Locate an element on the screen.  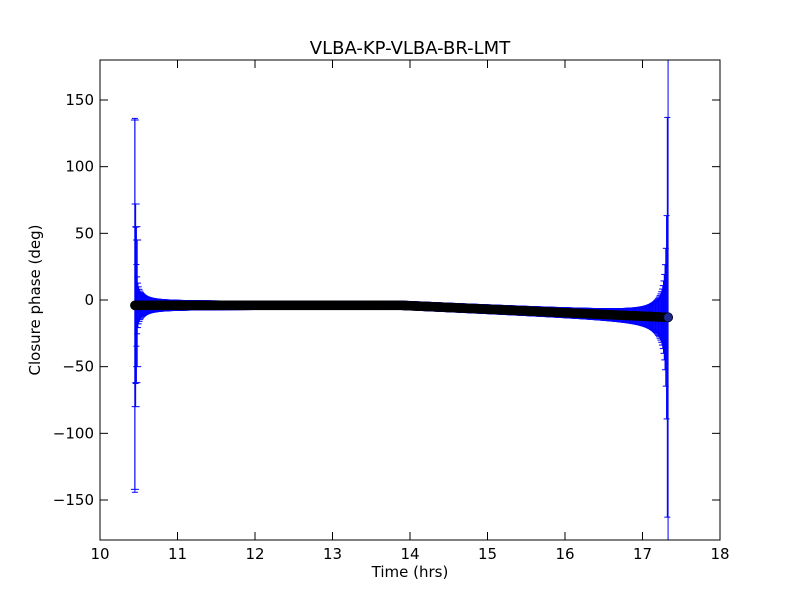
x-tick-label: 18 is located at coordinates (719, 554).